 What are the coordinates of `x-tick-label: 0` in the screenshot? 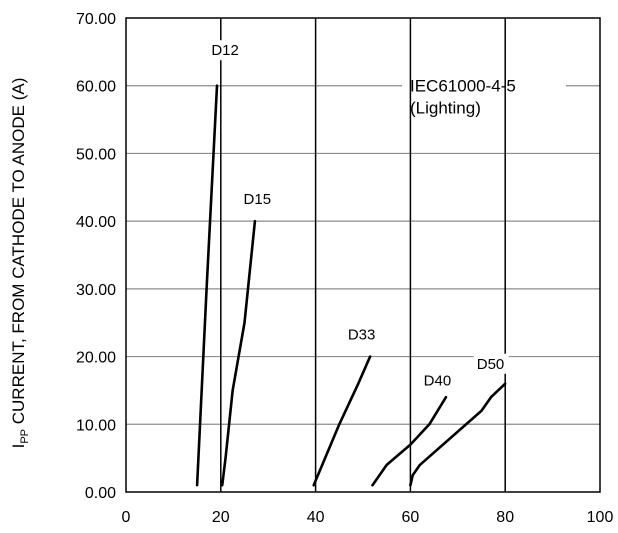 It's located at (126, 517).